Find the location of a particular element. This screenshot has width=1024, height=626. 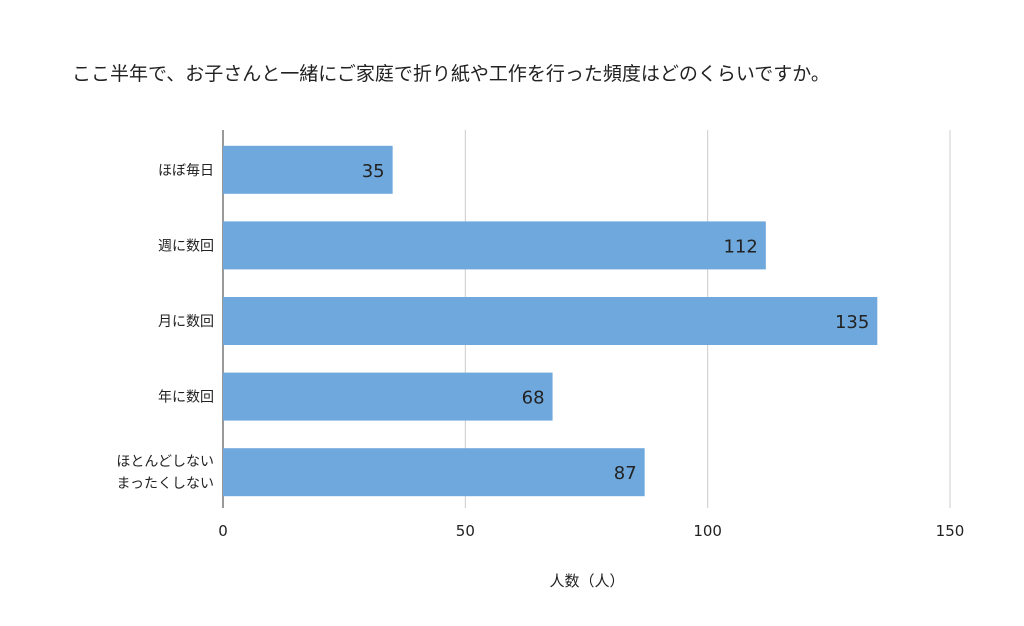

bar-value-label: 87 is located at coordinates (625, 473).